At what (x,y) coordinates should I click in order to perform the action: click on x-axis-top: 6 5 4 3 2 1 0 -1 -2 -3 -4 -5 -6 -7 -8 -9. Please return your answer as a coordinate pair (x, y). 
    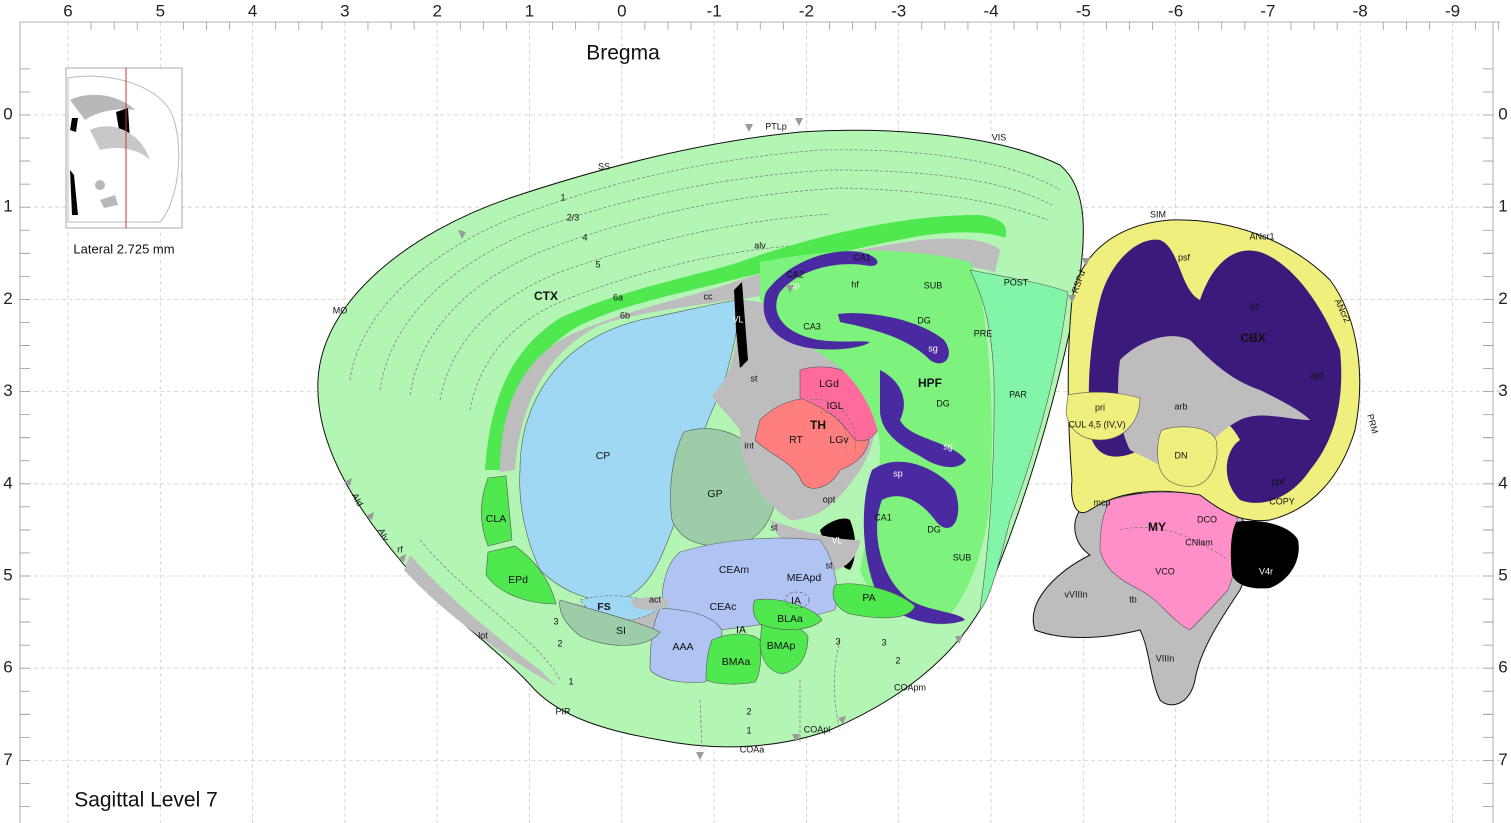
    Looking at the image, I should click on (760, 15).